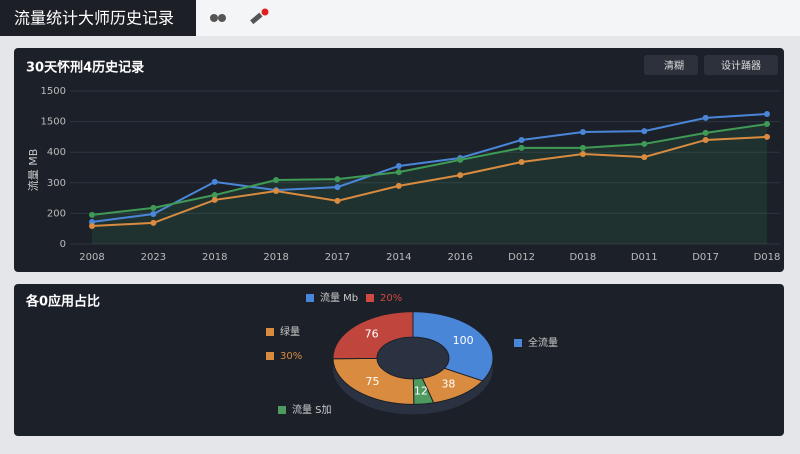 The image size is (800, 454). Describe the element at coordinates (421, 390) in the screenshot. I see `slice-label: 12` at that location.